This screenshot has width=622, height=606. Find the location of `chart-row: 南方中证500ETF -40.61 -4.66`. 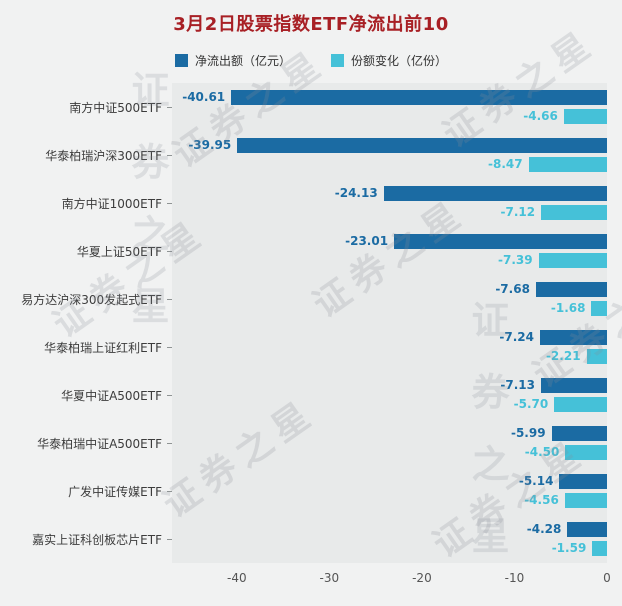

chart-row: 南方中证500ETF -40.61 -4.66 is located at coordinates (303, 107).